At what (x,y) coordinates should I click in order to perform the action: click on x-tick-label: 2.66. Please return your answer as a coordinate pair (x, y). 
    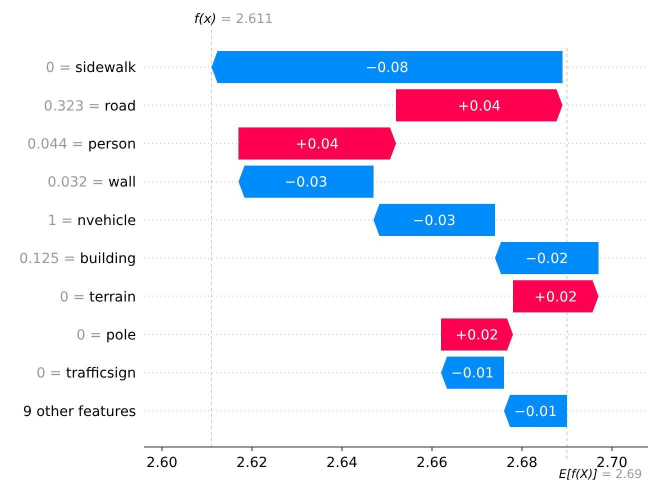
    Looking at the image, I should click on (432, 463).